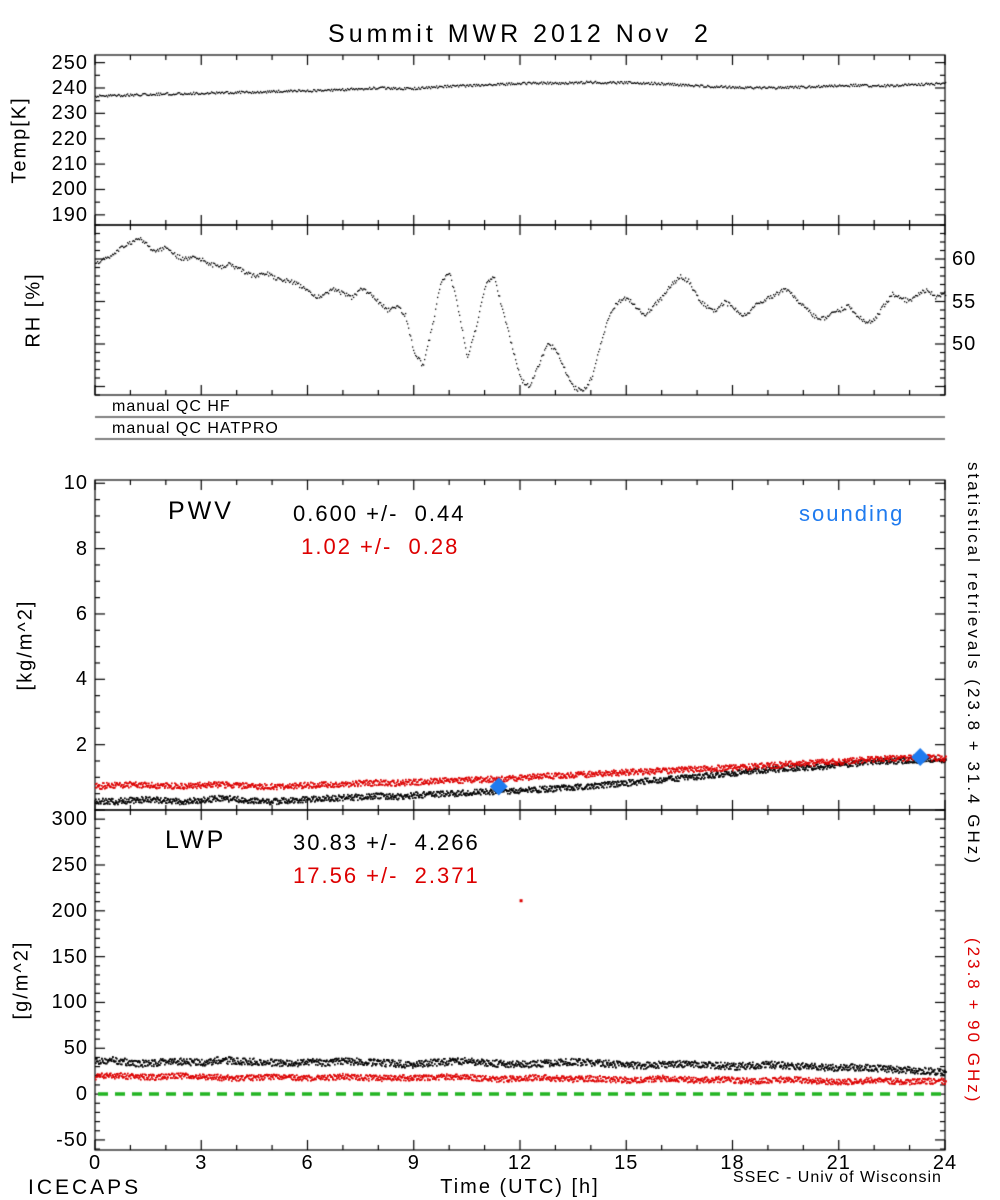 The height and width of the screenshot is (1200, 1000). I want to click on pwv-y-axis-label: [kg/m^2], so click(25, 645).